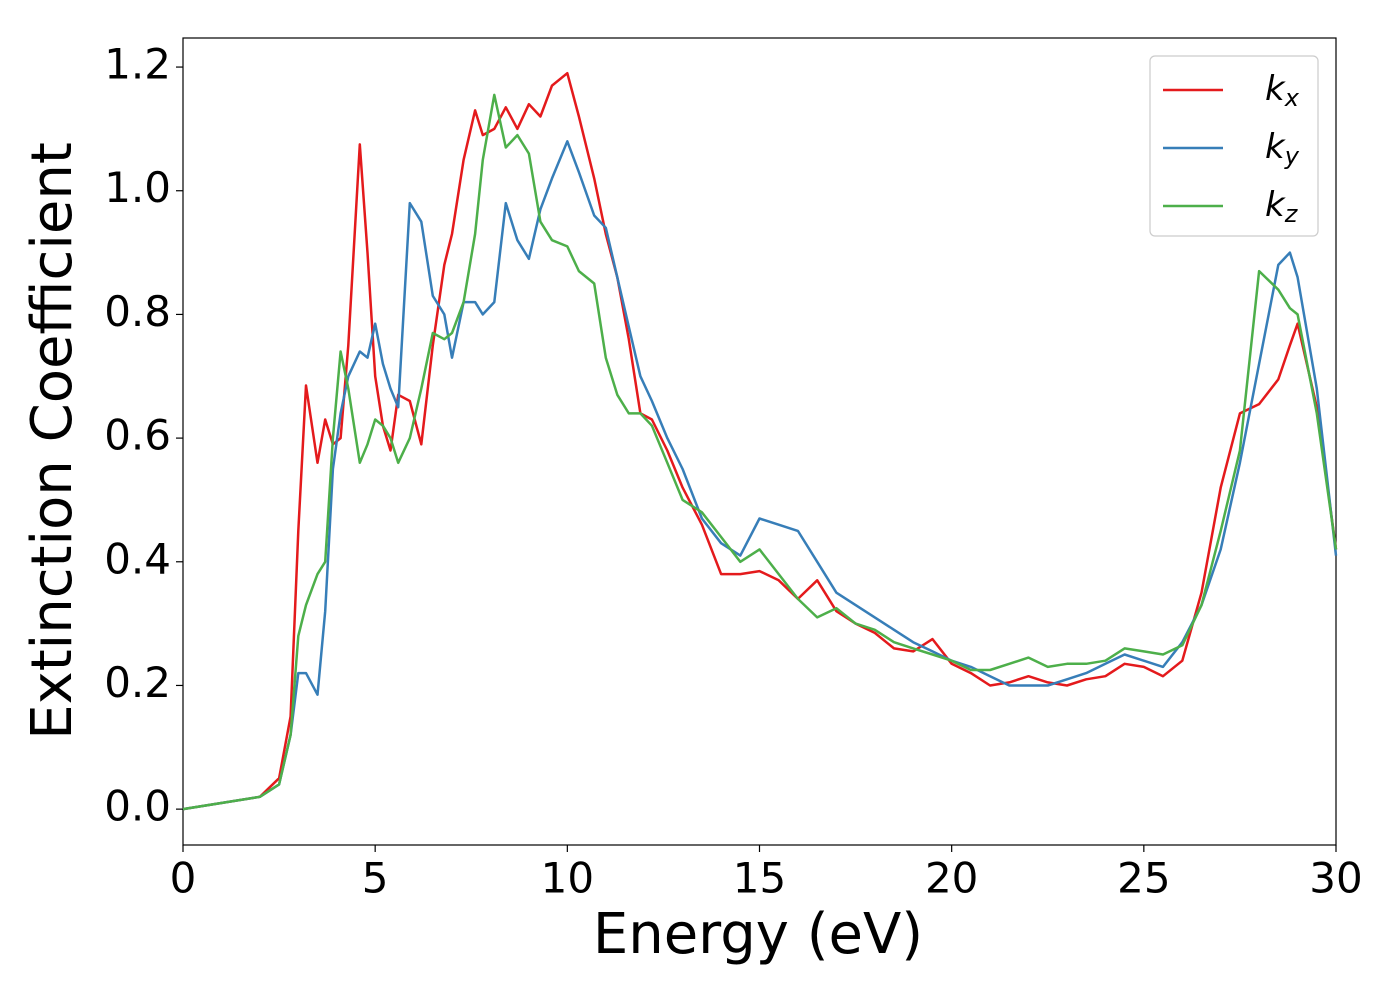 The width and height of the screenshot is (1400, 1000). What do you see at coordinates (759, 878) in the screenshot?
I see `x-tick-label: 15` at bounding box center [759, 878].